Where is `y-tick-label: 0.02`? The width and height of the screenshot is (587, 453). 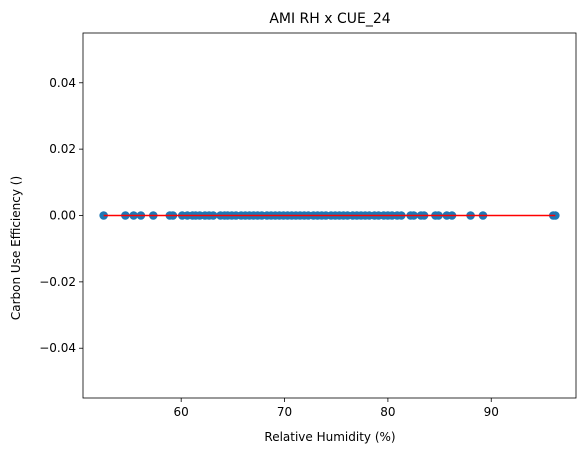
y-tick-label: 0.02 is located at coordinates (62, 149).